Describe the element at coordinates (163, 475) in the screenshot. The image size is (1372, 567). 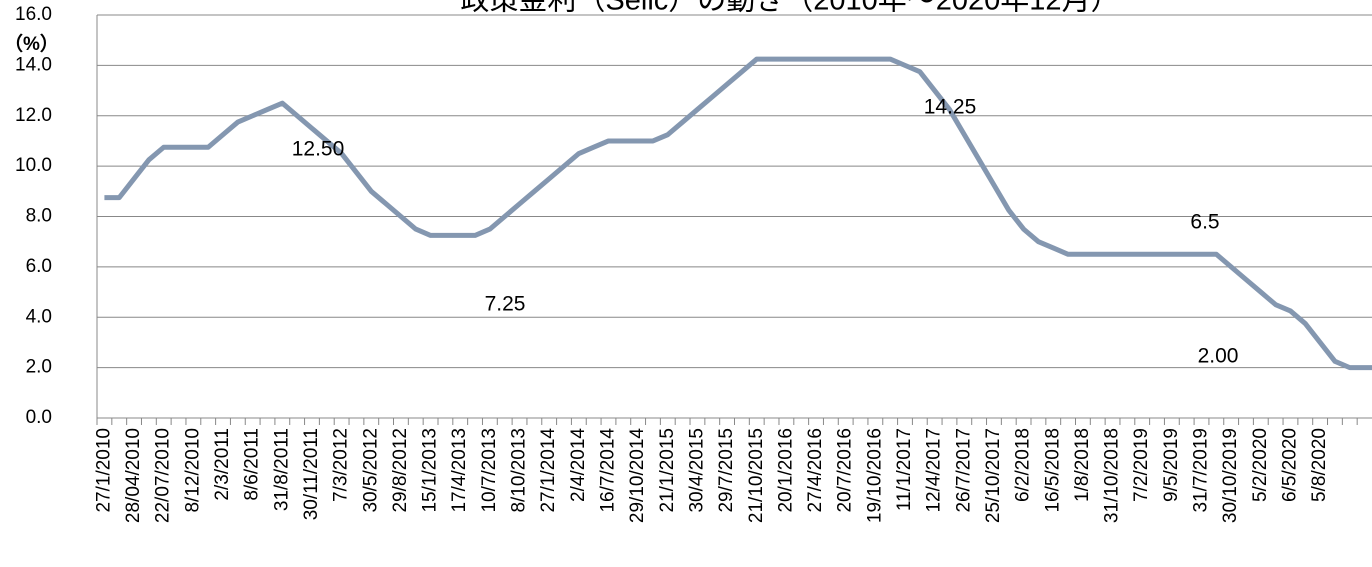
I see `x-tick-label: 22/07/2010` at that location.